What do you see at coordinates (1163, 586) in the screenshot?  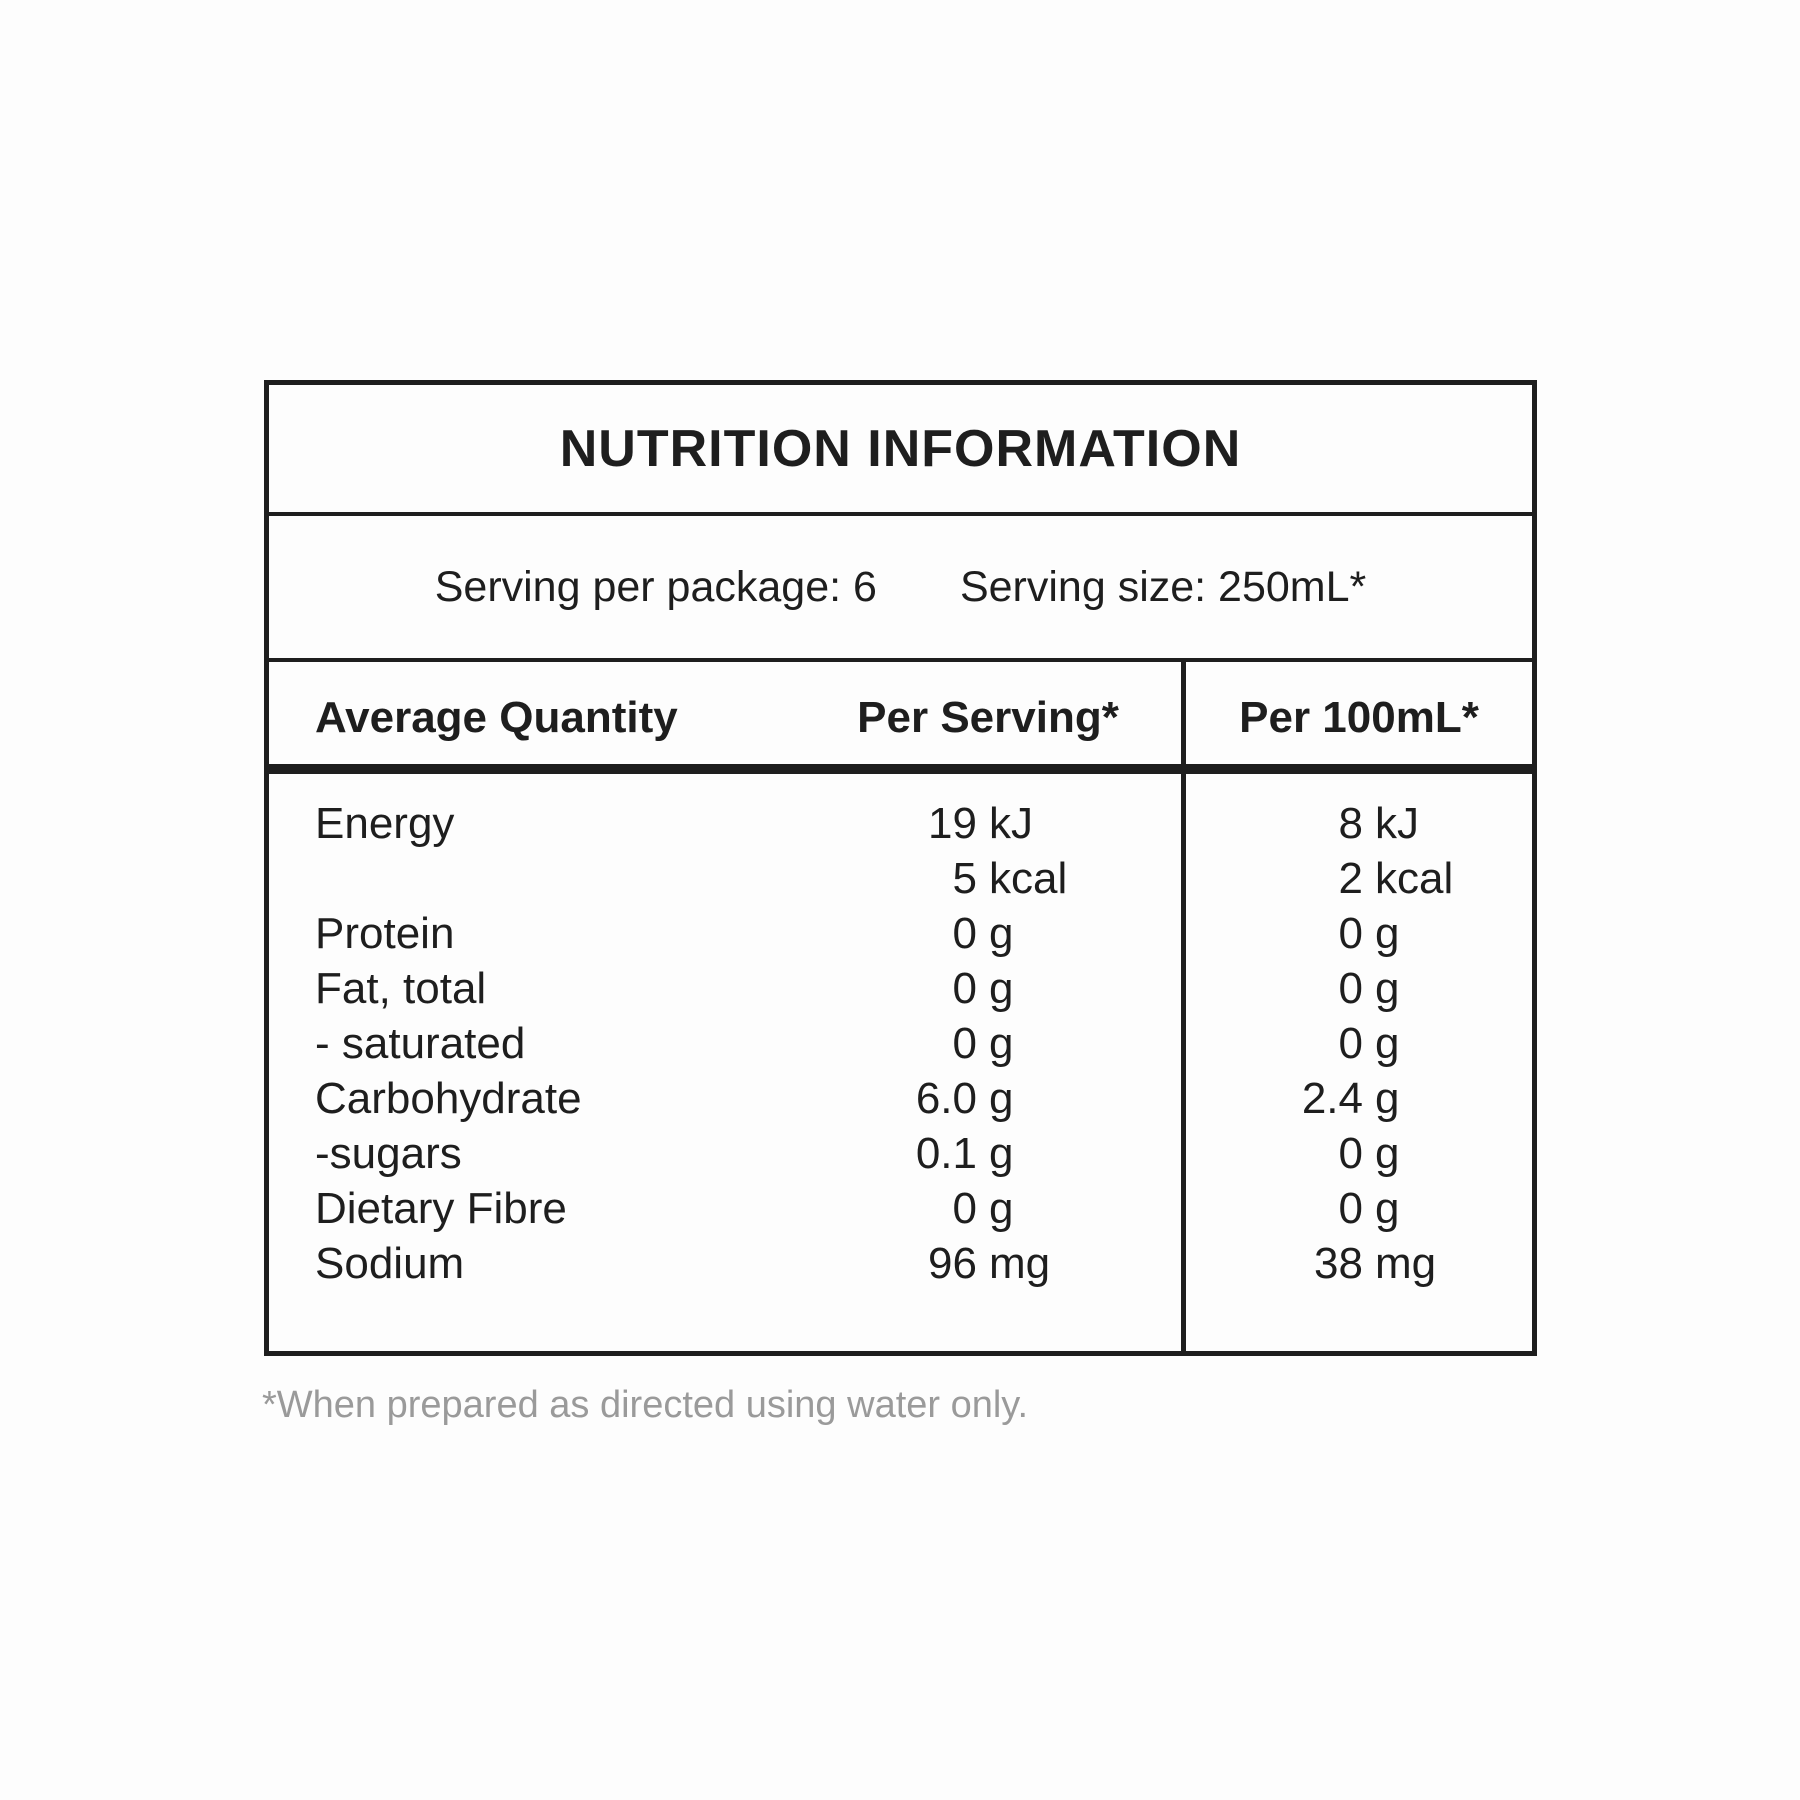 I see `serving-size: Serving size: 250mL*` at bounding box center [1163, 586].